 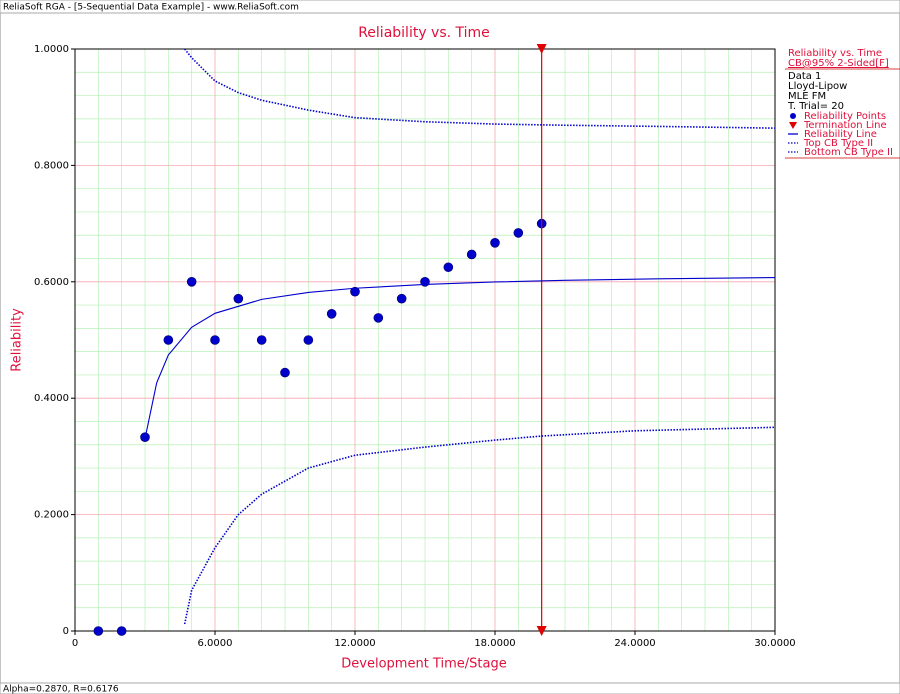 What do you see at coordinates (75, 643) in the screenshot?
I see `x-tick-label: 0` at bounding box center [75, 643].